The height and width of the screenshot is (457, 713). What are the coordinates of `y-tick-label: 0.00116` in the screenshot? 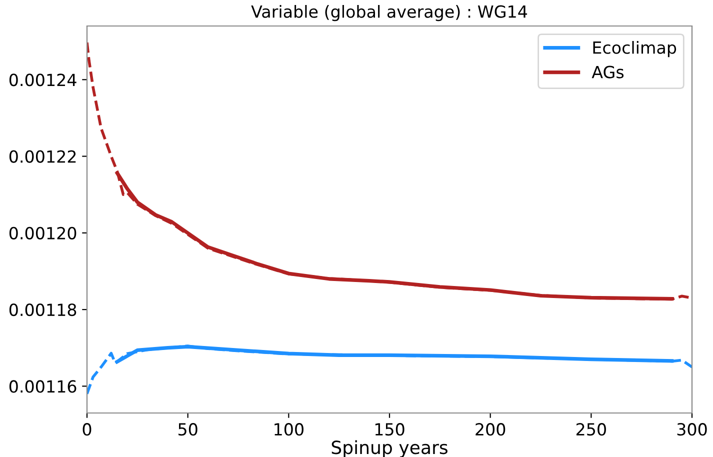 It's located at (42, 386).